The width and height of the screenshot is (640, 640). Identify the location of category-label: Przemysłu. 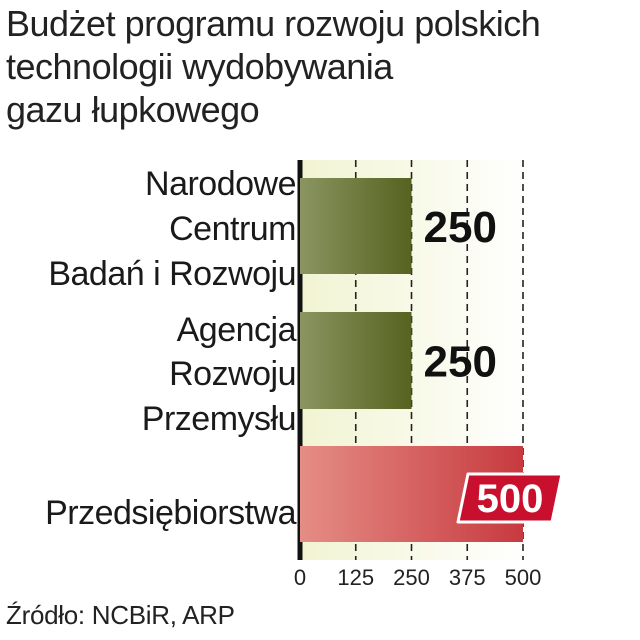
(219, 419).